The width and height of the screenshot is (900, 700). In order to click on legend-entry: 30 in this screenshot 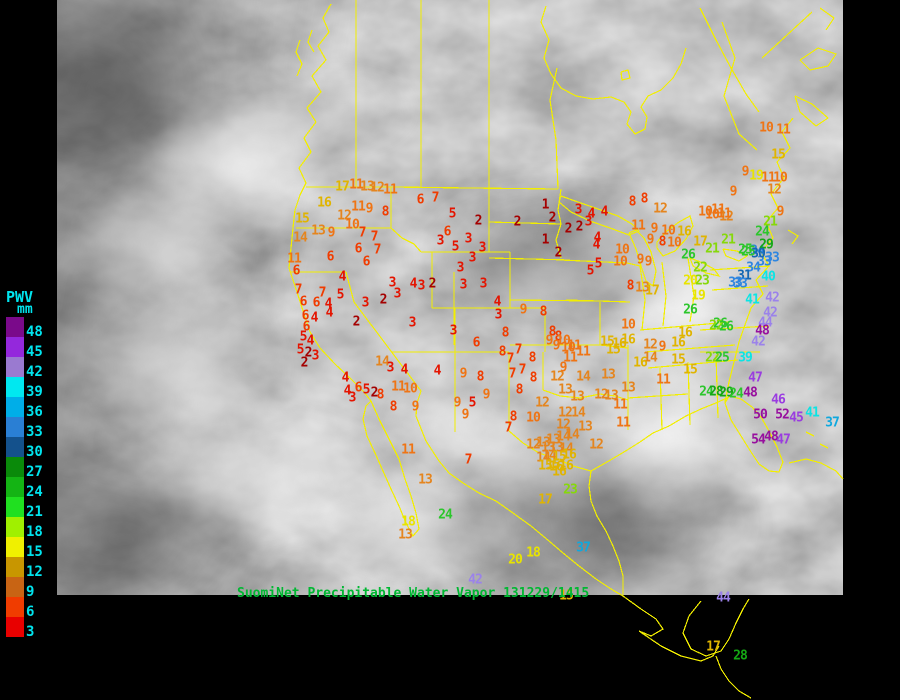, I will do `click(28, 448)`.